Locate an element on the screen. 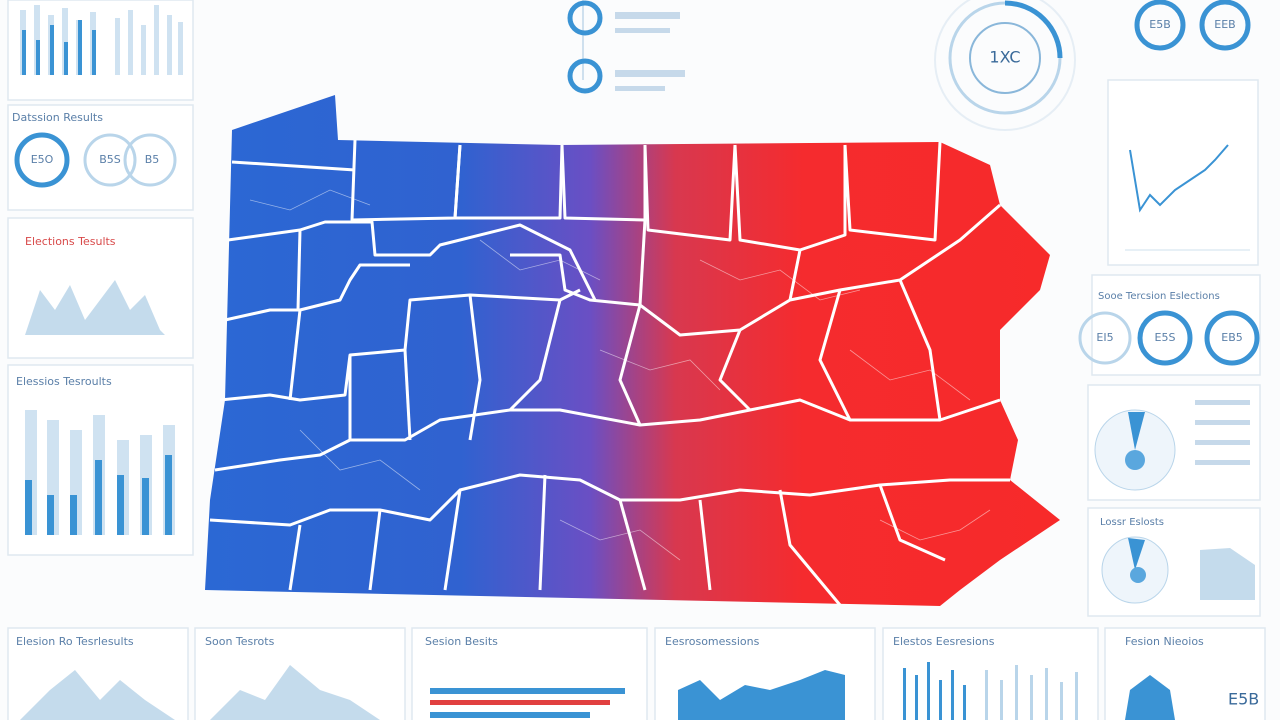 This screenshot has width=1280, height=720. label: B5 is located at coordinates (152, 159).